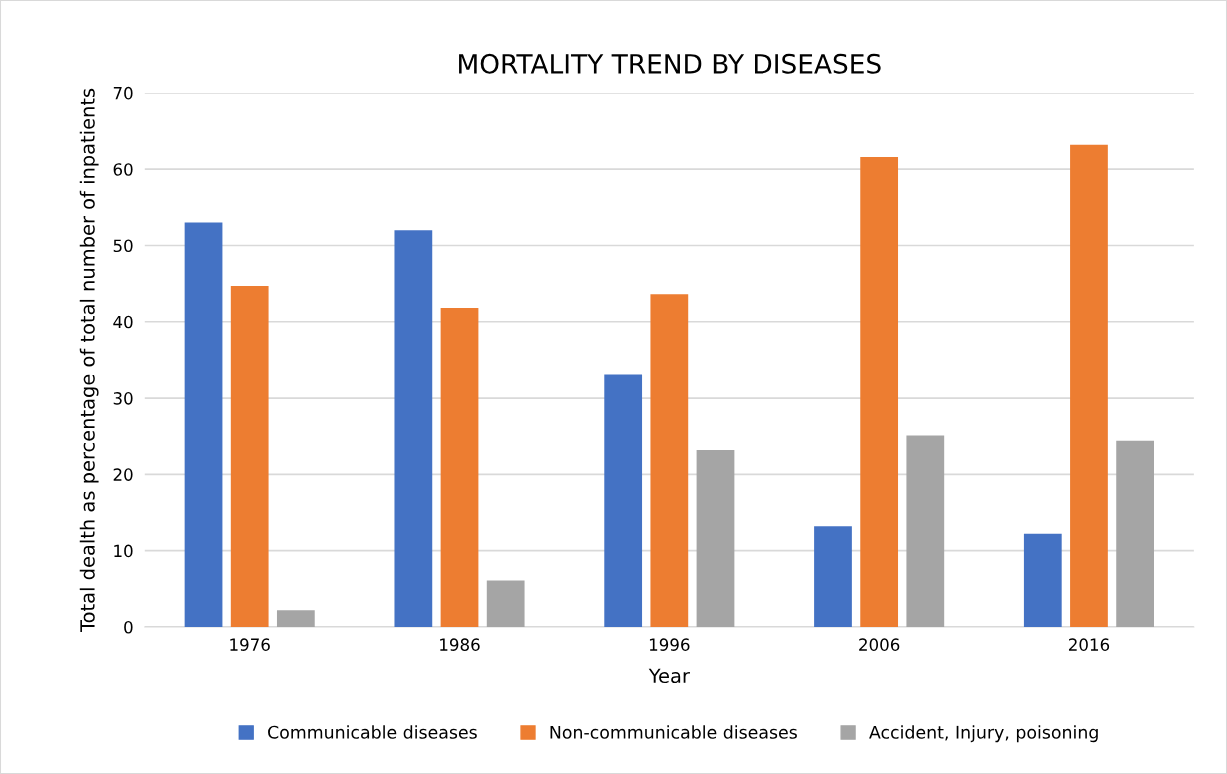 The image size is (1227, 774). What do you see at coordinates (983, 734) in the screenshot?
I see `legend-label: Accident, Injury, poisoning` at bounding box center [983, 734].